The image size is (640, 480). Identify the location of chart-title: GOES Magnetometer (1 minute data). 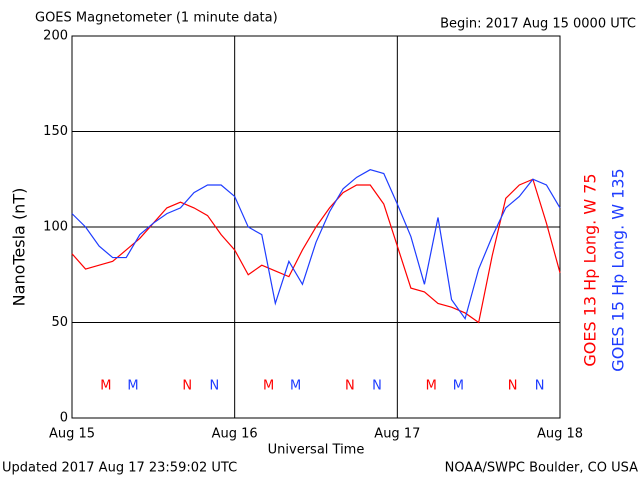
(156, 18).